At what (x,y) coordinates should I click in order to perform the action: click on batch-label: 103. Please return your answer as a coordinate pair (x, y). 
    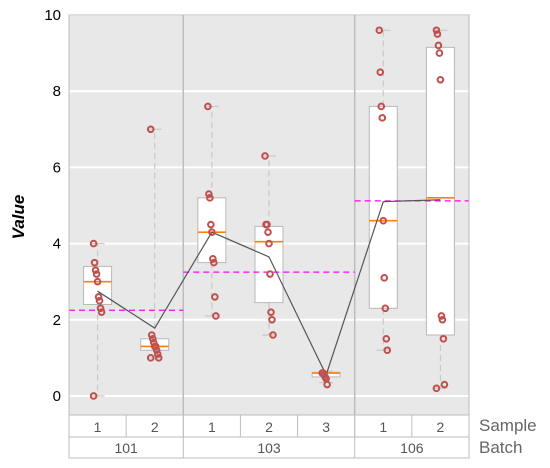
    Looking at the image, I should click on (269, 448).